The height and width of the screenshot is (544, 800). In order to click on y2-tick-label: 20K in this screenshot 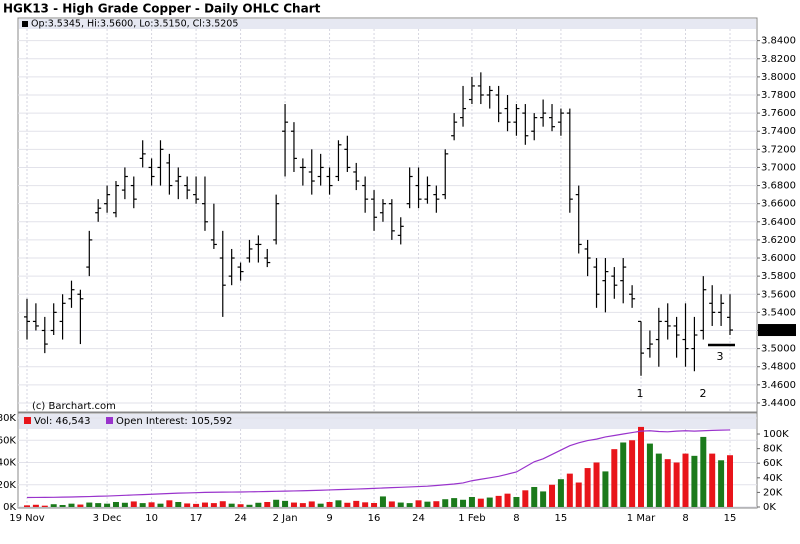, I will do `click(773, 492)`.